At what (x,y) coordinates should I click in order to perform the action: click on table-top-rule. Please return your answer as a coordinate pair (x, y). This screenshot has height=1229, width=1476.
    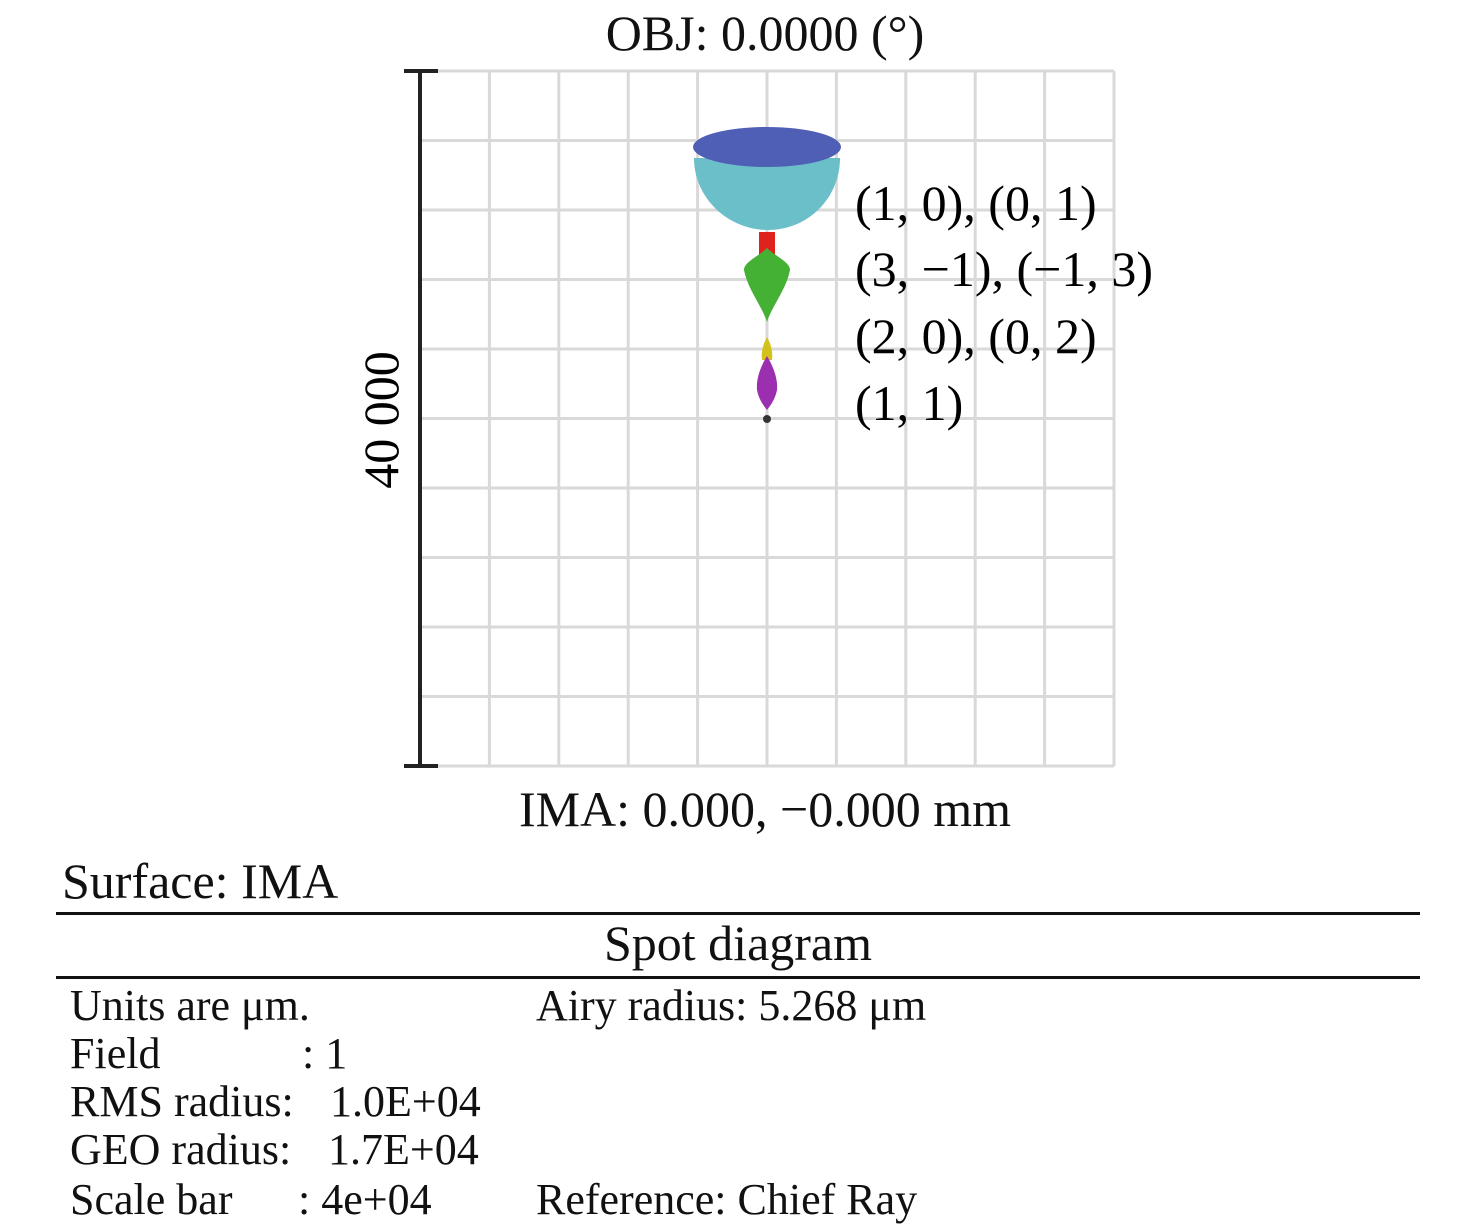
    Looking at the image, I should click on (738, 913).